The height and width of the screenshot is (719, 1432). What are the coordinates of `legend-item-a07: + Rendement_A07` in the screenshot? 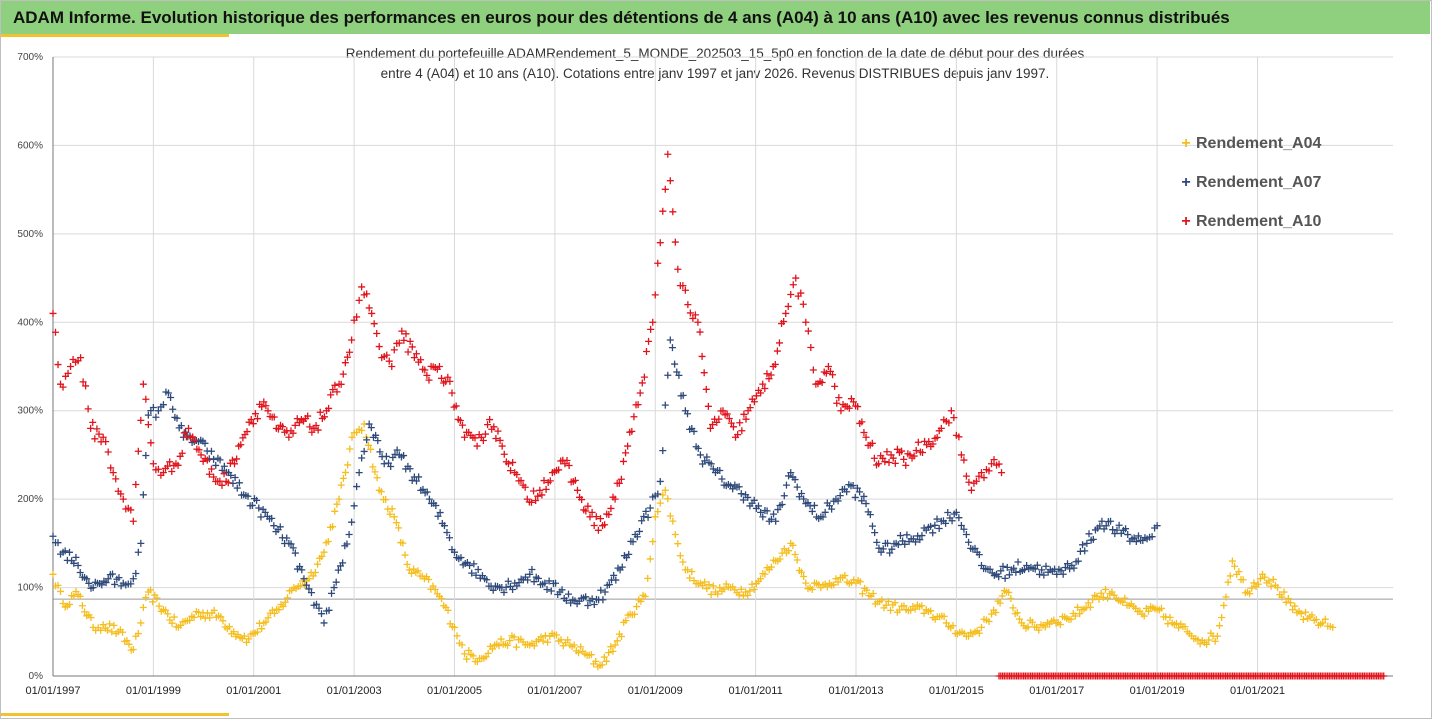 It's located at (1278, 182).